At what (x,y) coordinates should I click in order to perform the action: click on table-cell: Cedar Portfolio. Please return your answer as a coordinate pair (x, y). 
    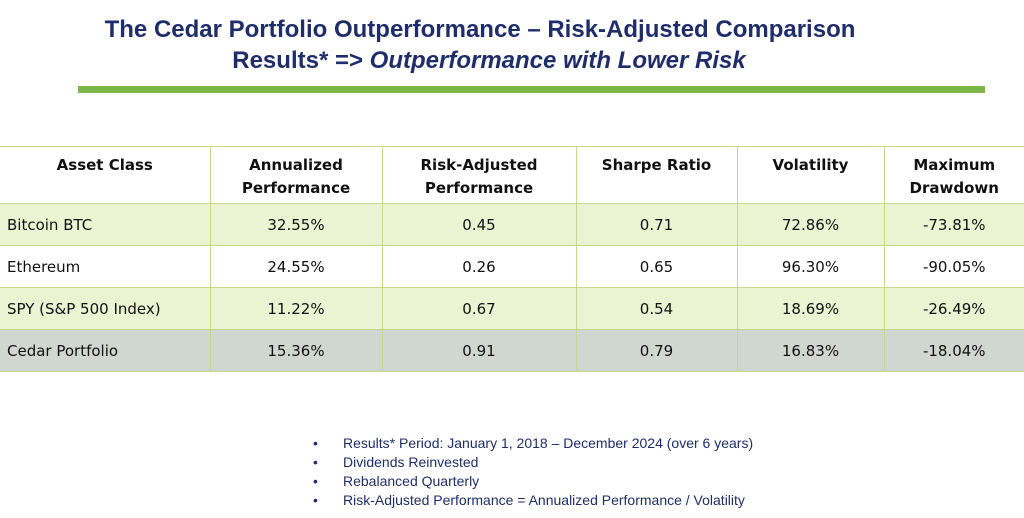
    Looking at the image, I should click on (105, 350).